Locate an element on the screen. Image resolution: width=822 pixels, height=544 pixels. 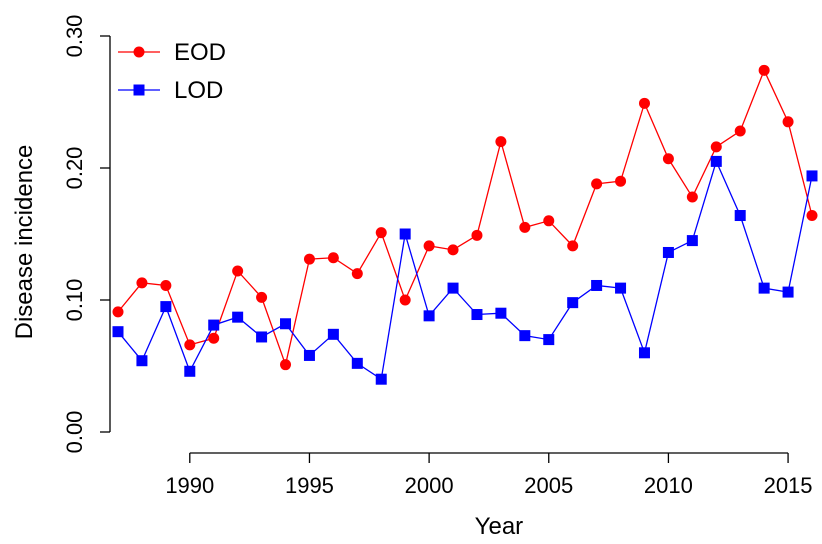
x-tick-label: 2000 is located at coordinates (429, 485).